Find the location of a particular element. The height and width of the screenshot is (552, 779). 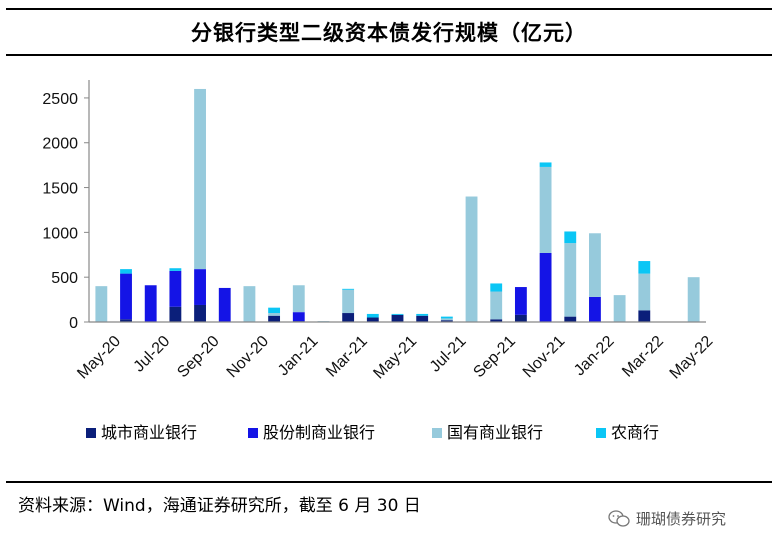

wechat-icon is located at coordinates (619, 518).